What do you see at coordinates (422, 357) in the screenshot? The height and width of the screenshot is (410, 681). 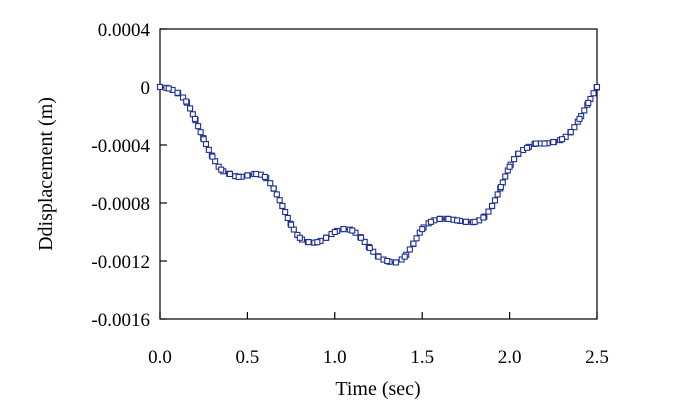 I see `x-tick-label: 1.5` at bounding box center [422, 357].